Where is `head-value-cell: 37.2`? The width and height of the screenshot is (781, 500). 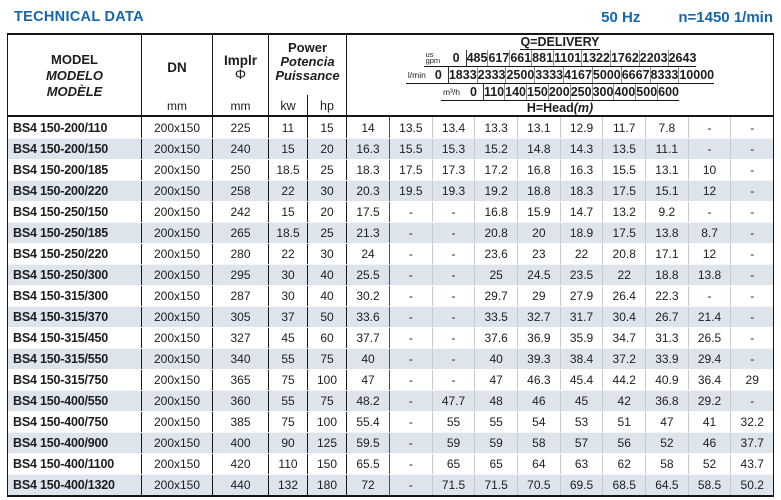
head-value-cell: 37.2 is located at coordinates (625, 359).